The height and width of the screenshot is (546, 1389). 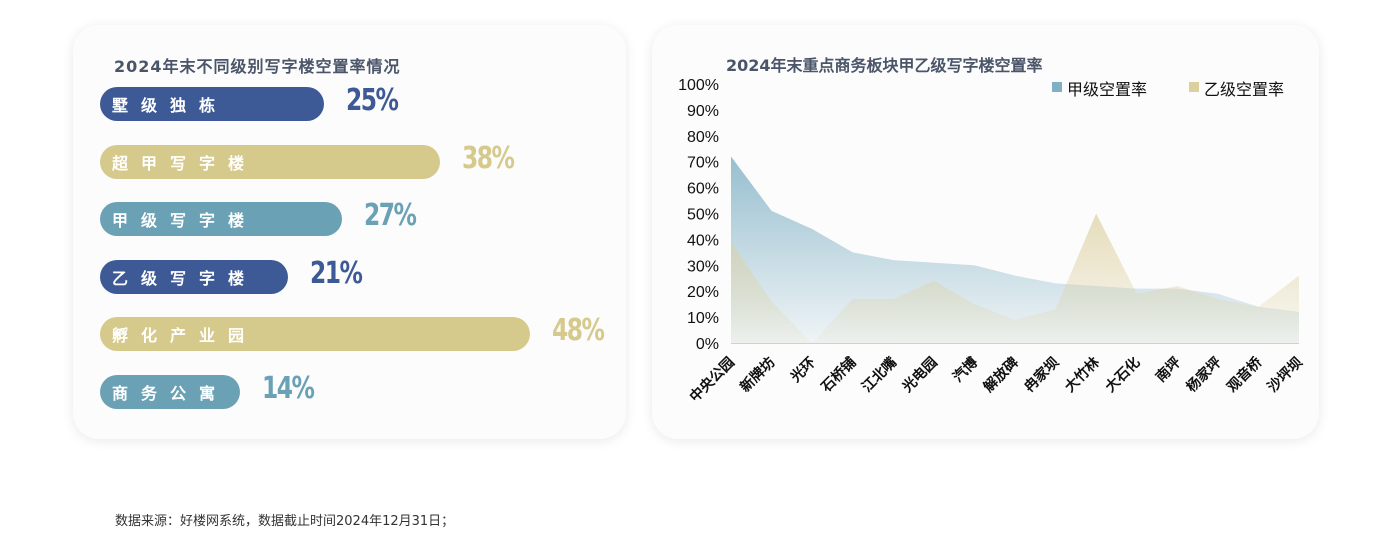 I want to click on bar-value-label: 27%, so click(x=390, y=216).